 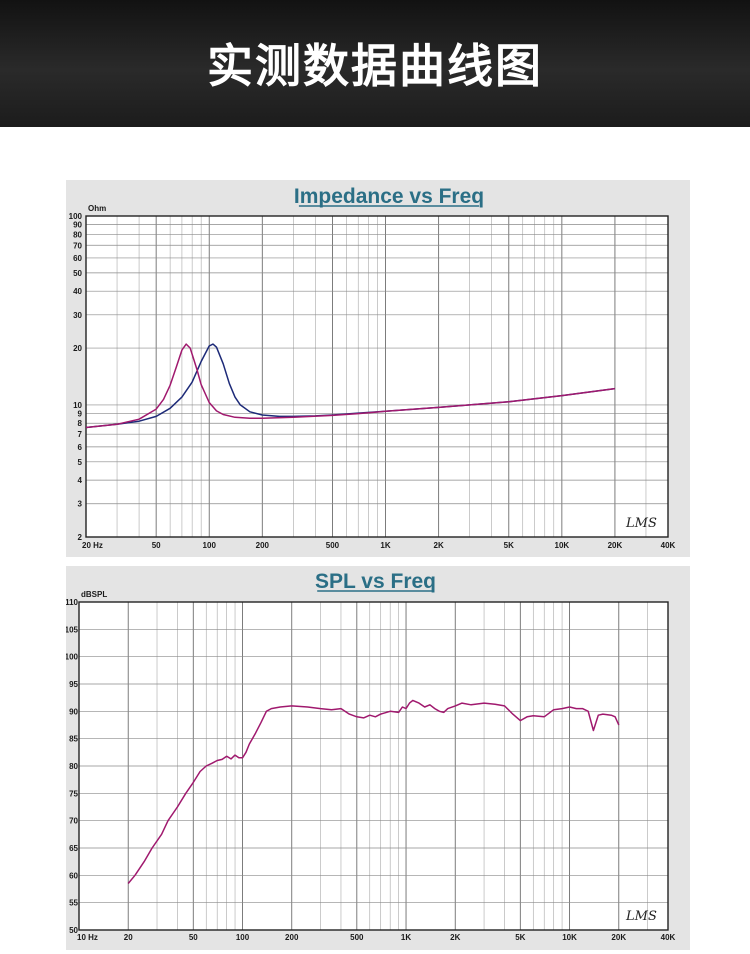 I want to click on y-tick-label: 6, so click(x=80, y=447).